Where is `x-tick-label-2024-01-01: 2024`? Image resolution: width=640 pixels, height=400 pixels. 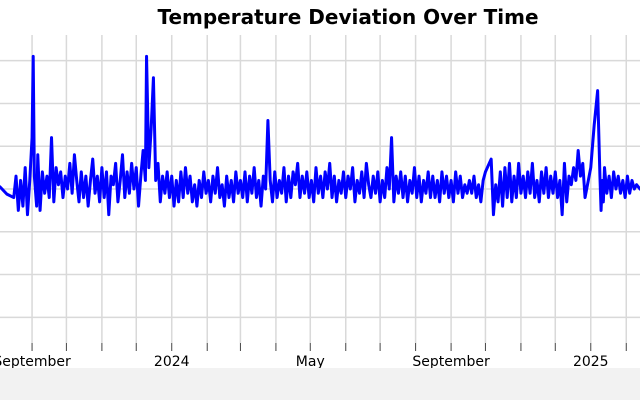 x-tick-label-2024-01-01: 2024 is located at coordinates (172, 362).